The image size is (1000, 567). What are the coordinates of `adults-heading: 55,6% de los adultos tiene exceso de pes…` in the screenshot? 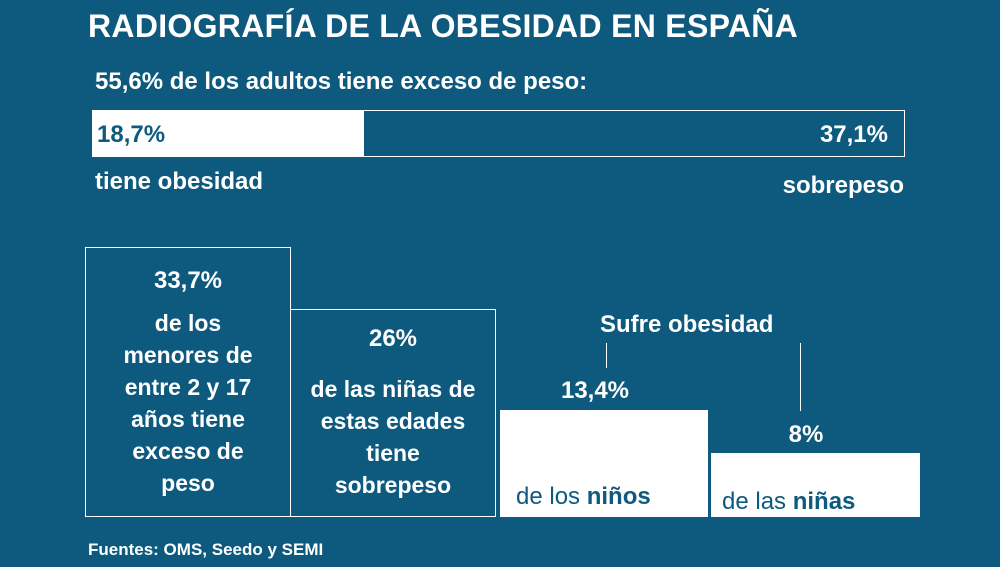 It's located at (341, 81).